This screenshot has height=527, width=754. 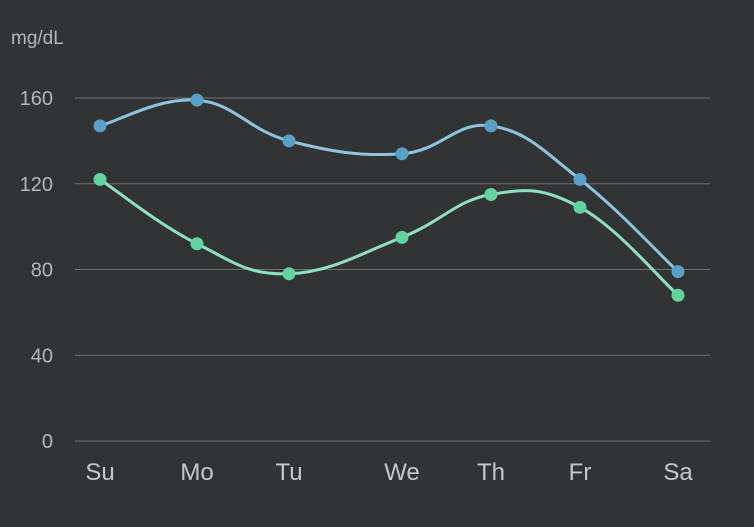 I want to click on x-tick-label-mo: Mo, so click(x=196, y=472).